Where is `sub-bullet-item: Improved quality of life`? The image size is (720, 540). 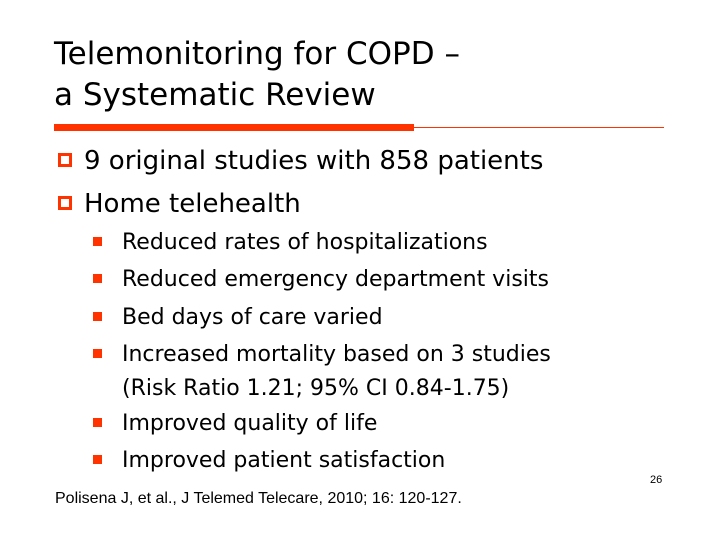 sub-bullet-item: Improved quality of life is located at coordinates (235, 424).